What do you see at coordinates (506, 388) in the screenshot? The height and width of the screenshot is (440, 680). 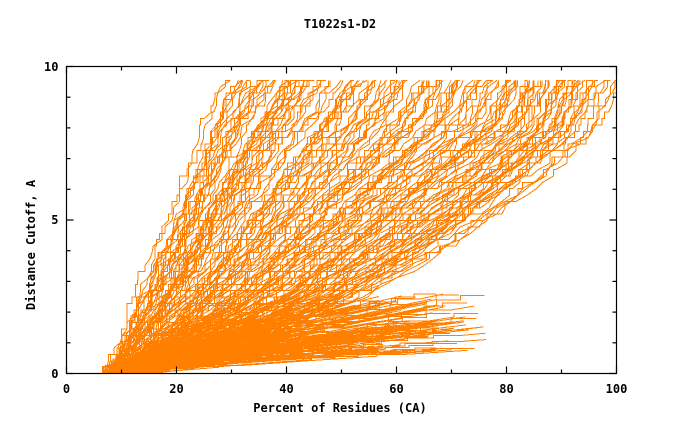 I see `x-tick-label: 80` at bounding box center [506, 388].